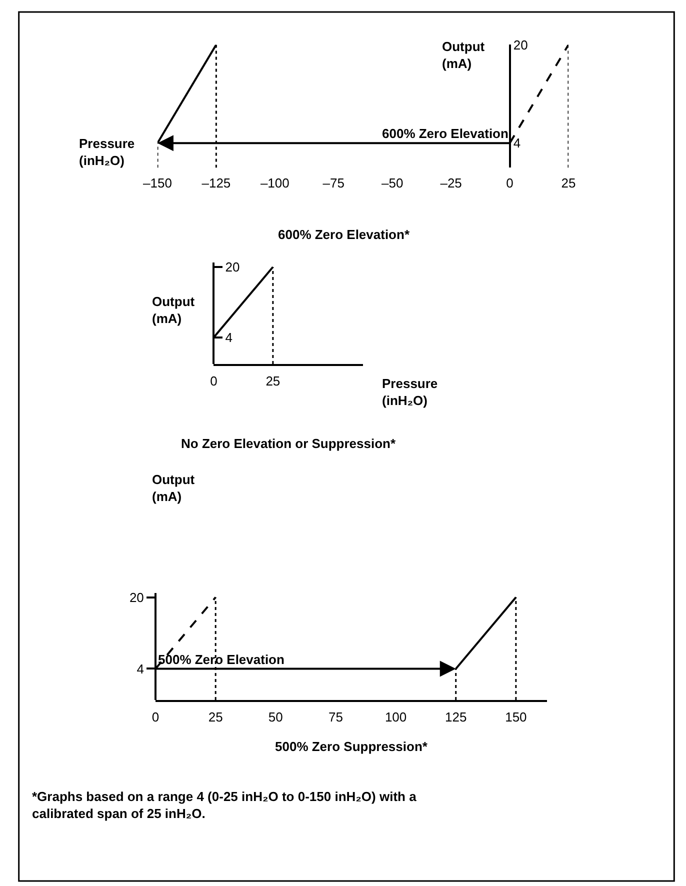 The image size is (686, 886). What do you see at coordinates (395, 717) in the screenshot?
I see `x-tick-label: 100` at bounding box center [395, 717].